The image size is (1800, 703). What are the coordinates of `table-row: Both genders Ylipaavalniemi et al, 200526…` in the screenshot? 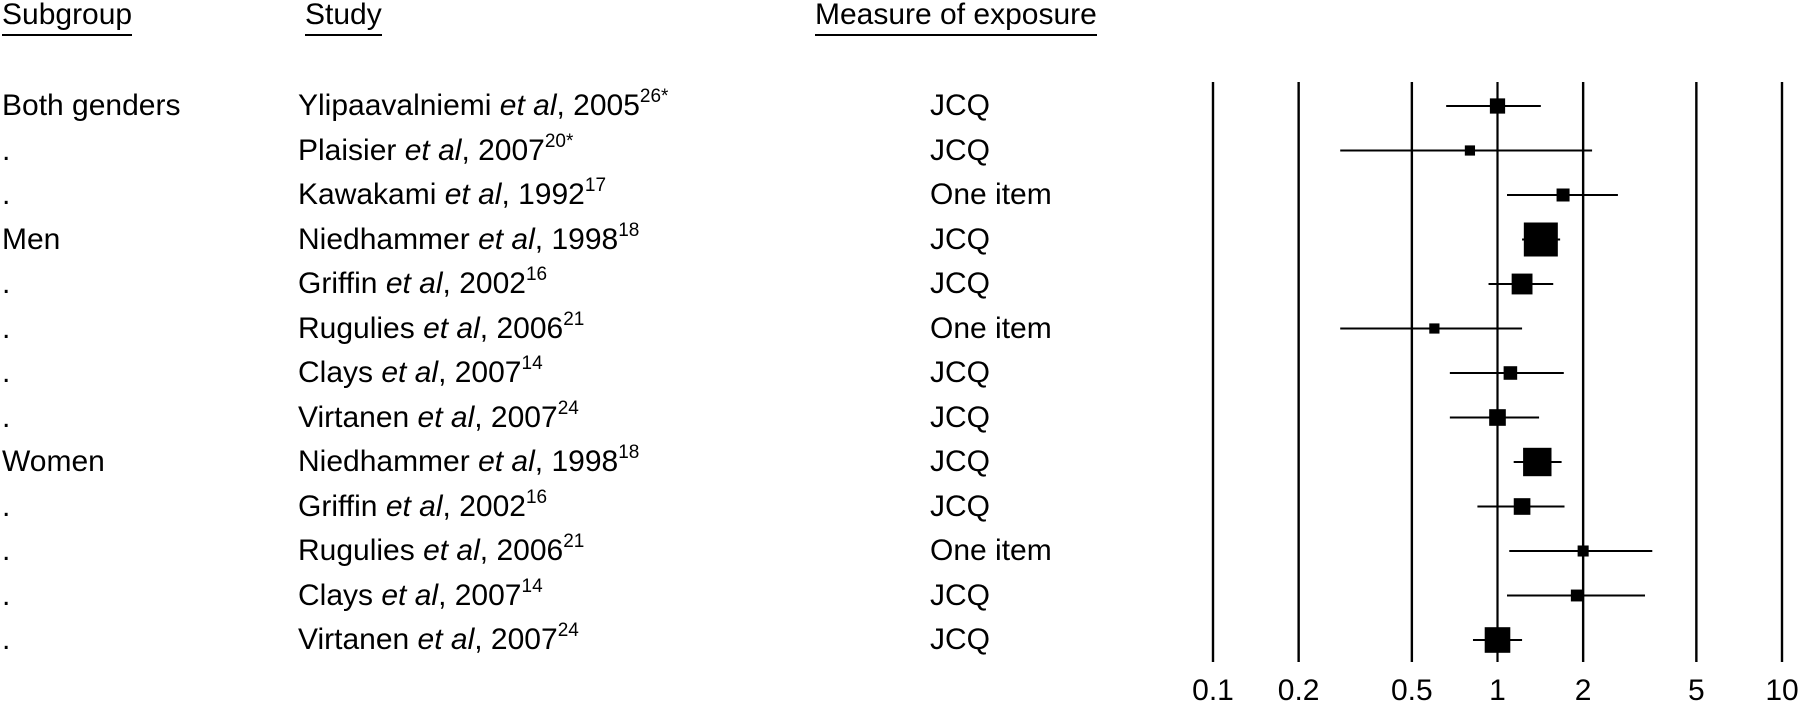 It's located at (550, 106).